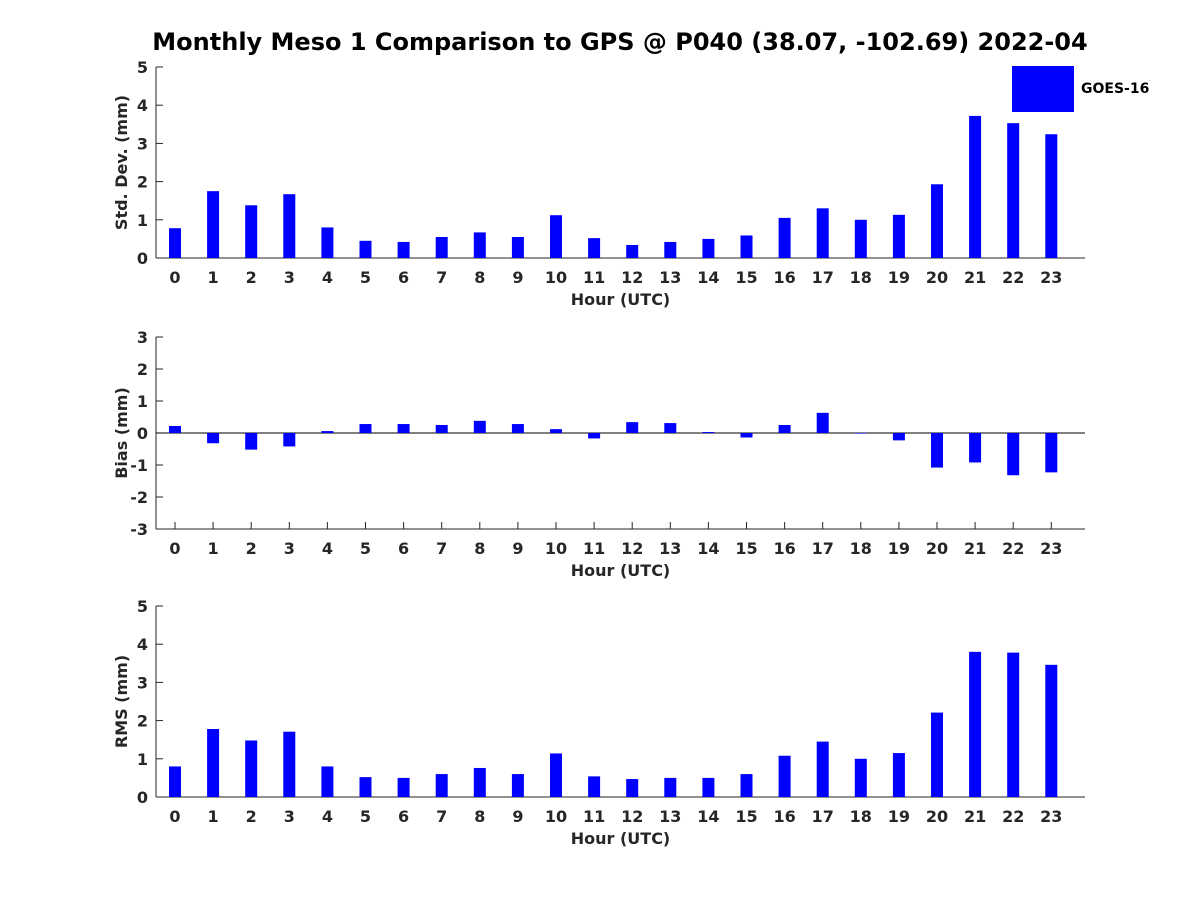 The height and width of the screenshot is (900, 1200). Describe the element at coordinates (708, 816) in the screenshot. I see `x-tick-label: 14` at that location.